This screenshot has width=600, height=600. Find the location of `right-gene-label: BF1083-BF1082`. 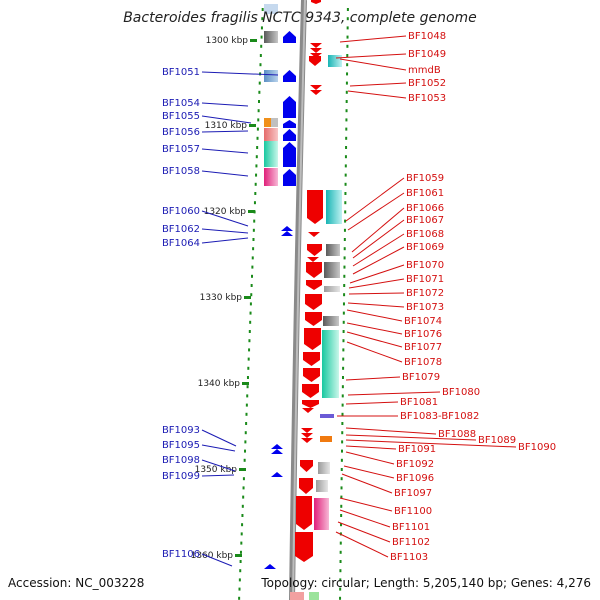

right-gene-label: BF1083-BF1082 is located at coordinates (439, 416).